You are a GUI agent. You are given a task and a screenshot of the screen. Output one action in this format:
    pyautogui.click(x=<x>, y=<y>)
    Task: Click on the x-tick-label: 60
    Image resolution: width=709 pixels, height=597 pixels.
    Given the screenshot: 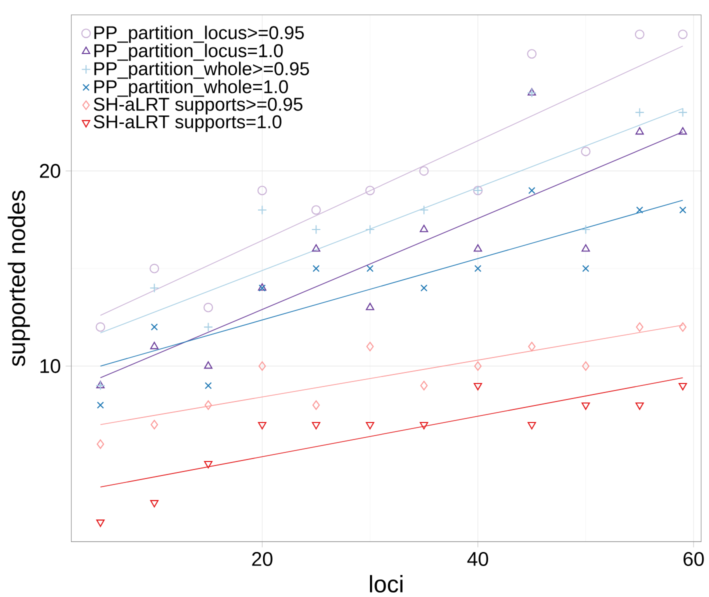 What is the action you would take?
    pyautogui.click(x=694, y=559)
    